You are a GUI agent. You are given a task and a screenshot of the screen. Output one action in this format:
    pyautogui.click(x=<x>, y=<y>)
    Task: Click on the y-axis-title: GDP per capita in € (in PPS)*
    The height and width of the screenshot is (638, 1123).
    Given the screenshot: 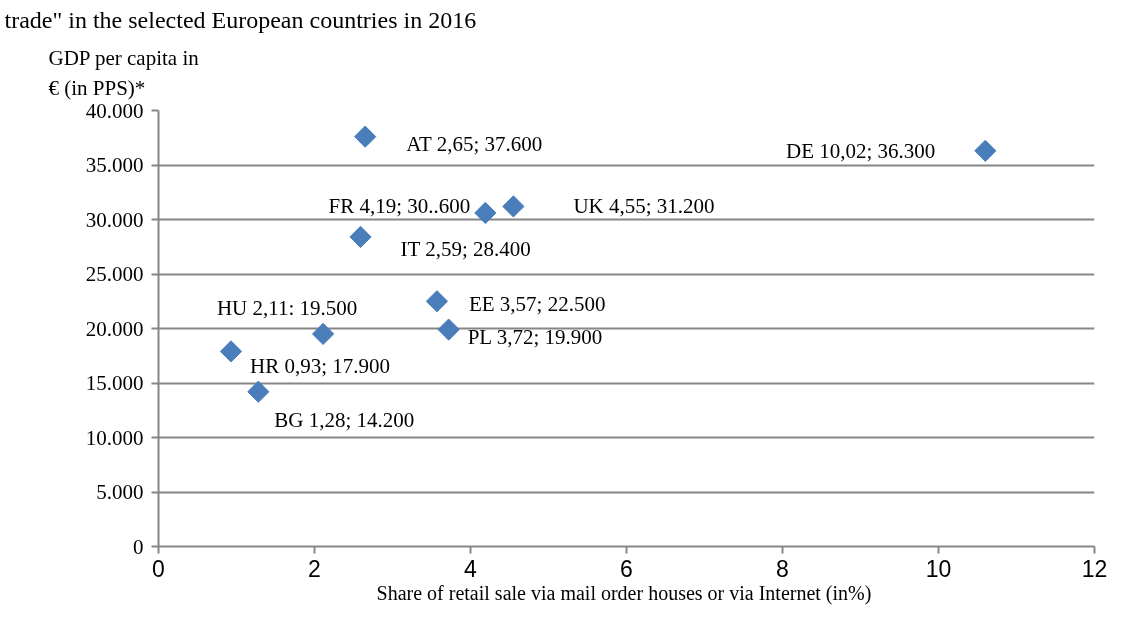 What is the action you would take?
    pyautogui.click(x=124, y=72)
    